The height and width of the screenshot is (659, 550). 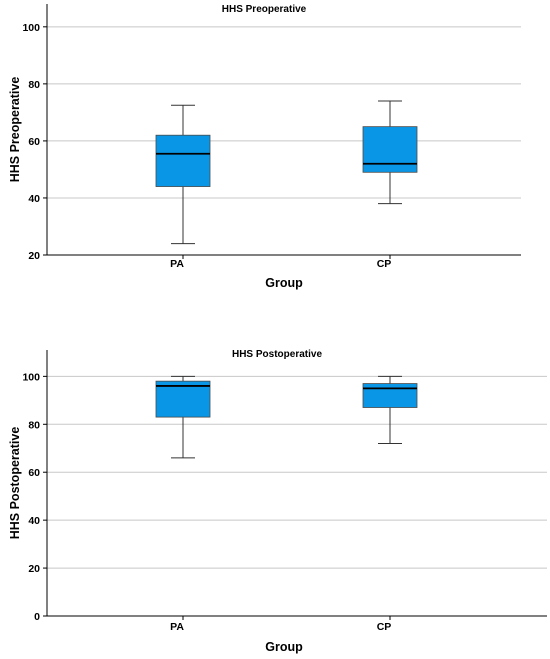 What do you see at coordinates (264, 9) in the screenshot?
I see `chart-title: HHS Preoperative` at bounding box center [264, 9].